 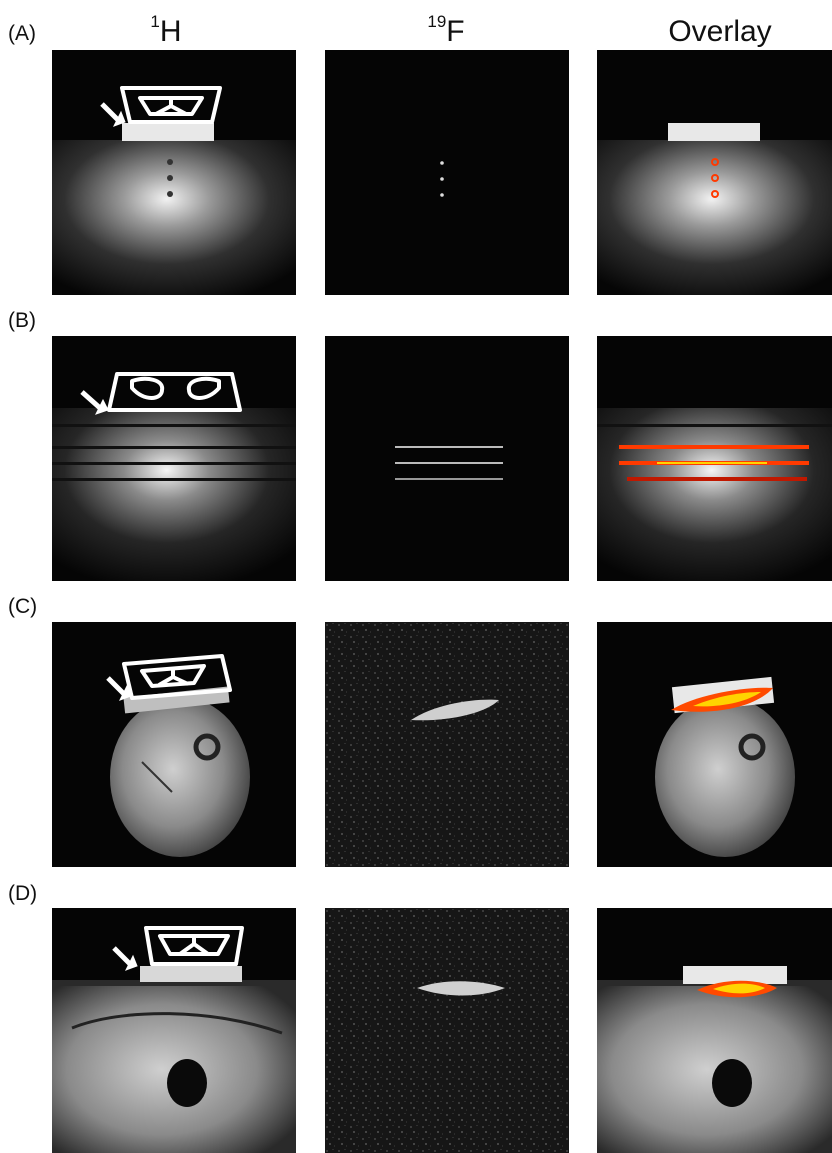 I want to click on panel-c-overlay, so click(x=714, y=744).